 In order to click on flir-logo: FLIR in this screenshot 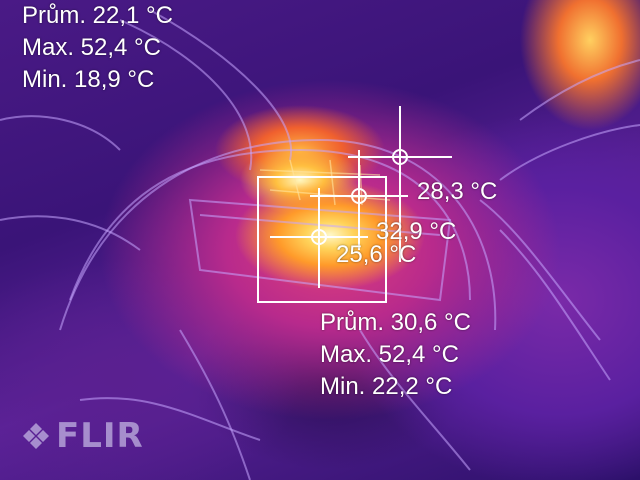, I will do `click(83, 436)`.